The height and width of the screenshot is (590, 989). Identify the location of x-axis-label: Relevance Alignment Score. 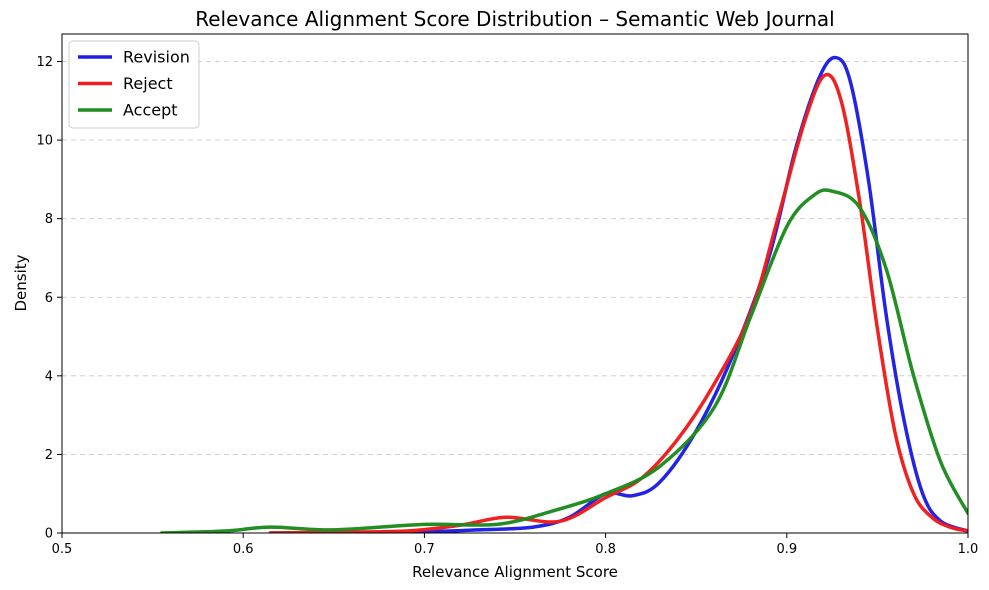
(515, 572).